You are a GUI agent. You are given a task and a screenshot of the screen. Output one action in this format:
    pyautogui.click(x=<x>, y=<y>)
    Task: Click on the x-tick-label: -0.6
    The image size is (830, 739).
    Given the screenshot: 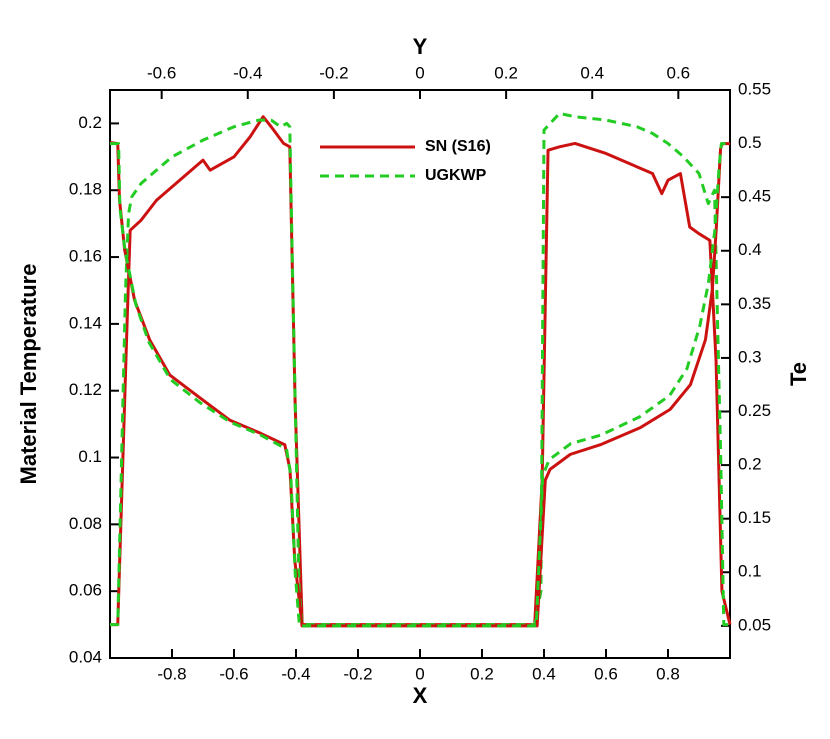 What is the action you would take?
    pyautogui.click(x=233, y=673)
    